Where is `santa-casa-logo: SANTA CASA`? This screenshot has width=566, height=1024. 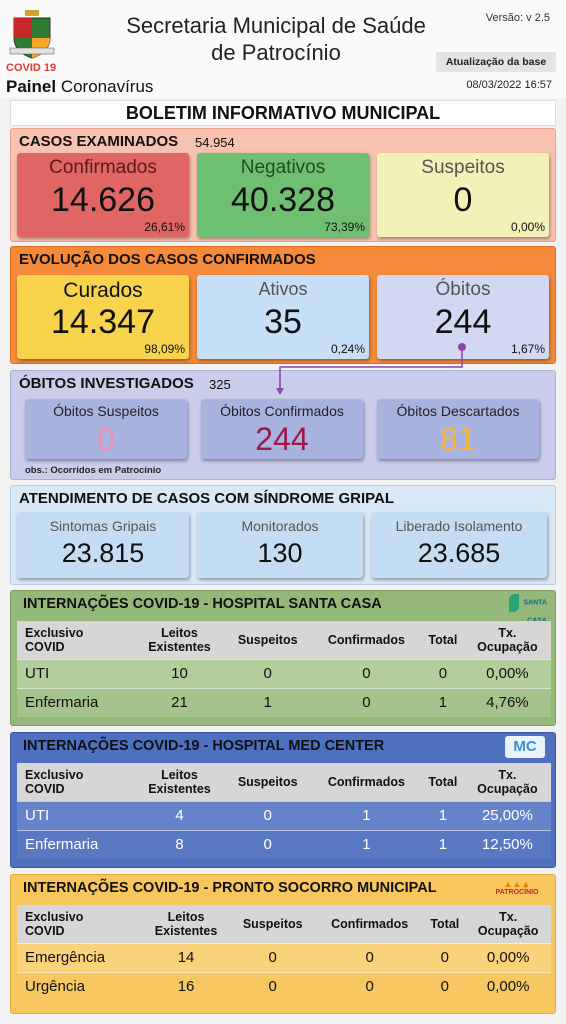 santa-casa-logo: SANTA CASA is located at coordinates (522, 609).